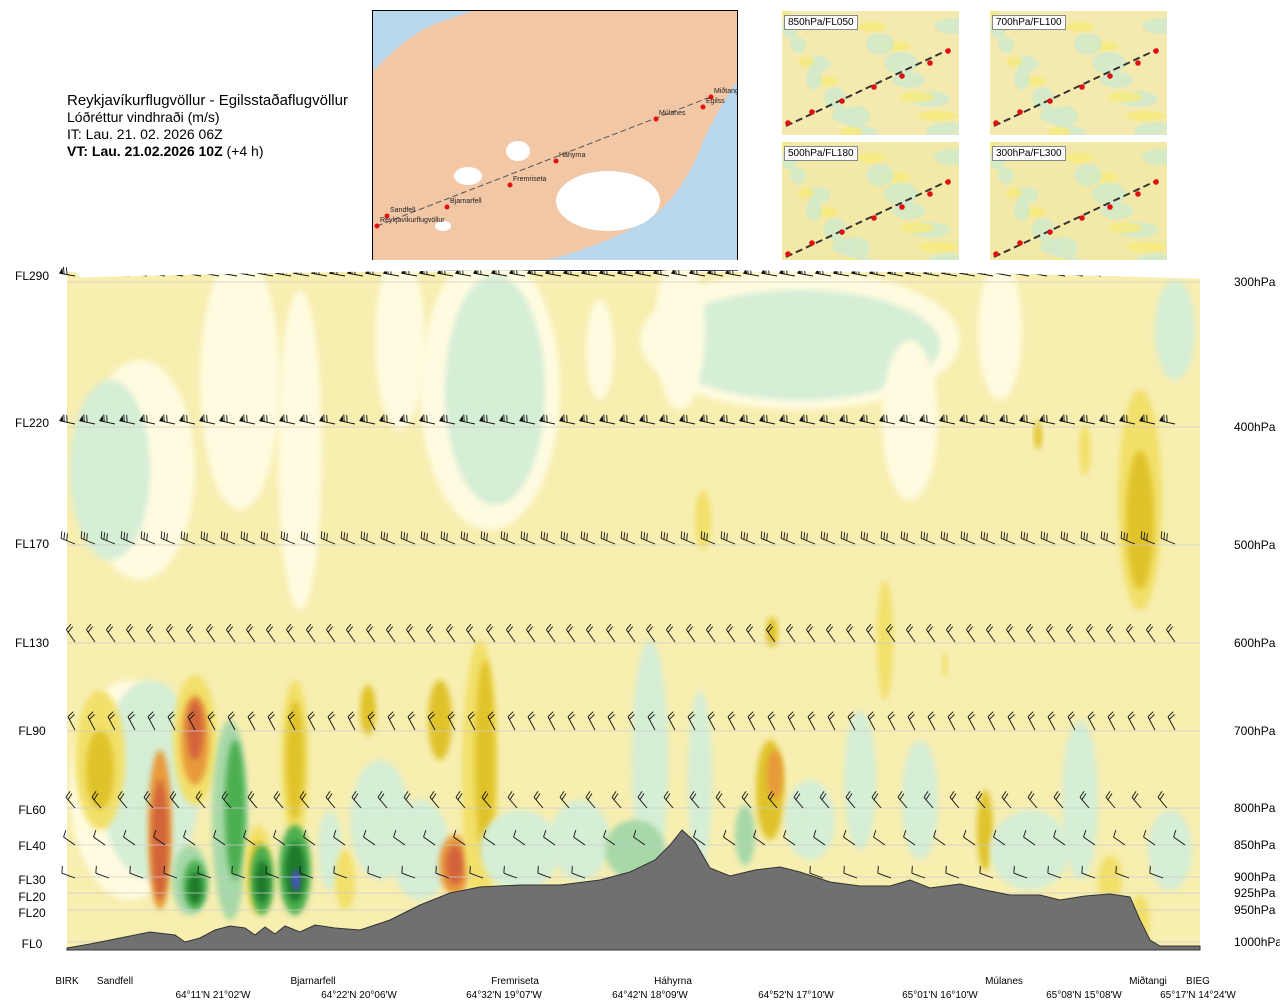 The width and height of the screenshot is (1280, 1005). I want to click on issue-time: IT: Lau. 21. 02. 2026 06Z, so click(145, 134).